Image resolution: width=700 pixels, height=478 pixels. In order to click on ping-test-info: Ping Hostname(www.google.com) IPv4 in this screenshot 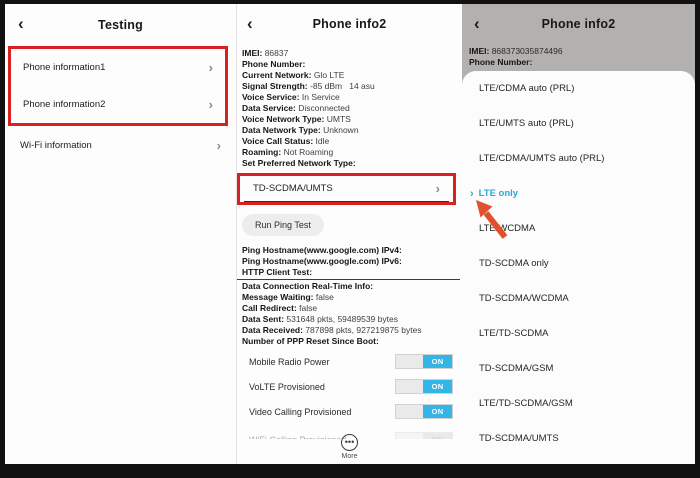, I will do `click(349, 261)`.